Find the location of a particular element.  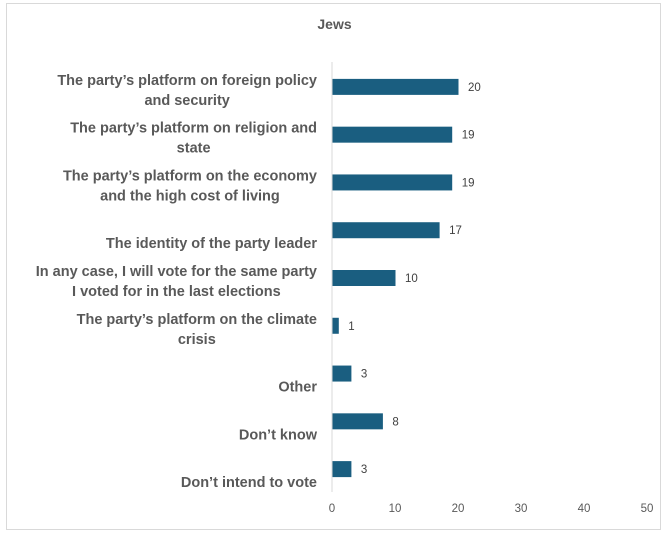

data-label: 8 is located at coordinates (395, 422).